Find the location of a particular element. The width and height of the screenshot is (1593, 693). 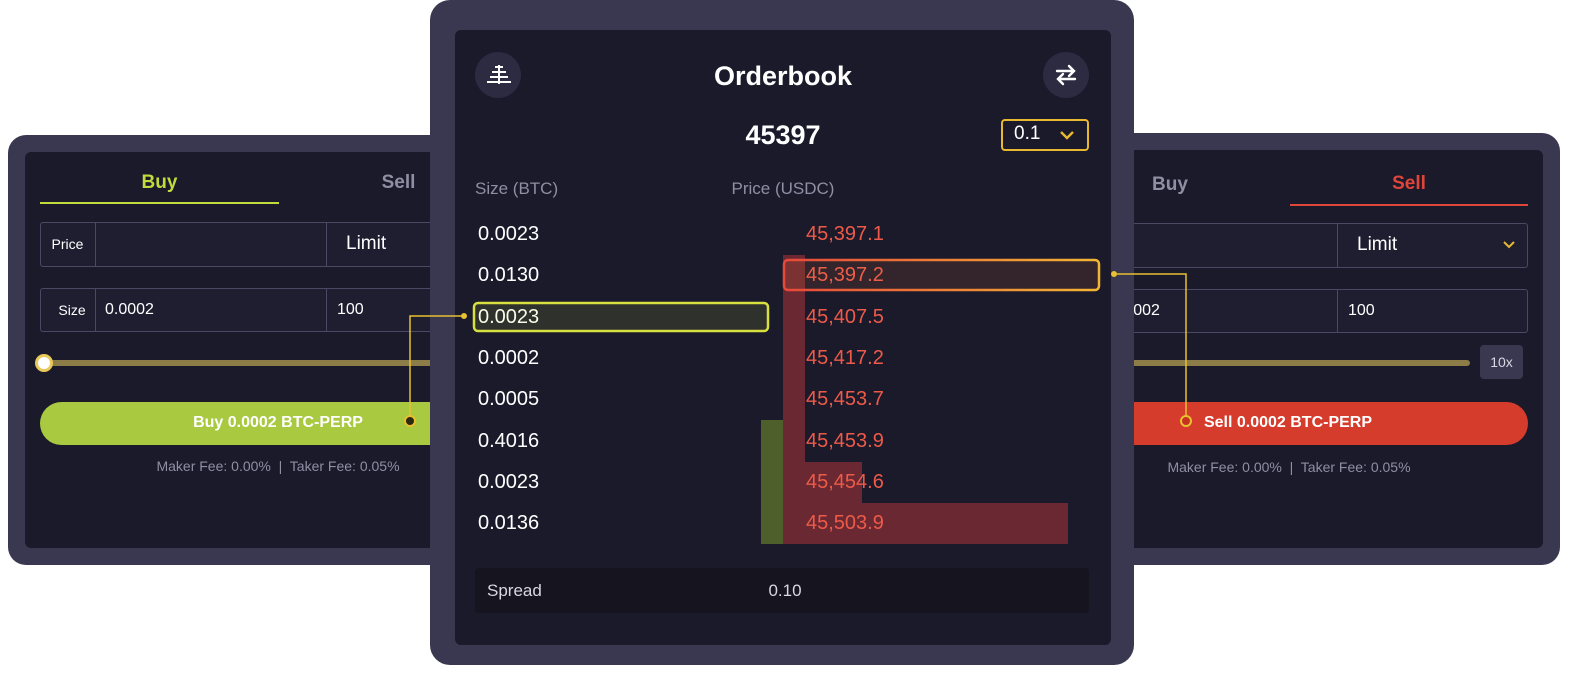

ask-price: 45,453.9 is located at coordinates (845, 440).